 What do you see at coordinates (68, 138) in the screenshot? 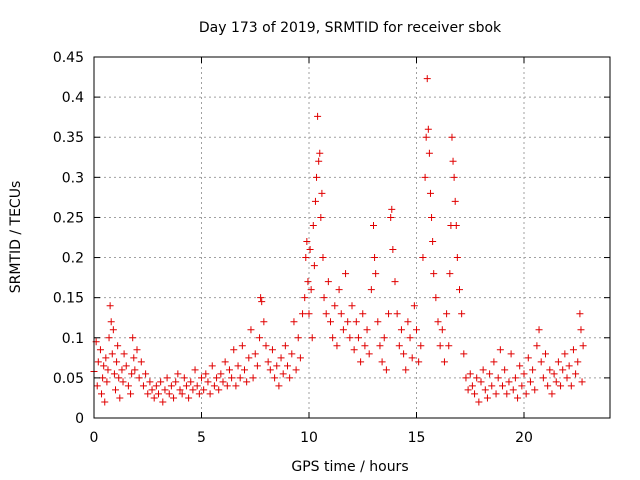
I see `y-tick-label: 0.35` at bounding box center [68, 138].